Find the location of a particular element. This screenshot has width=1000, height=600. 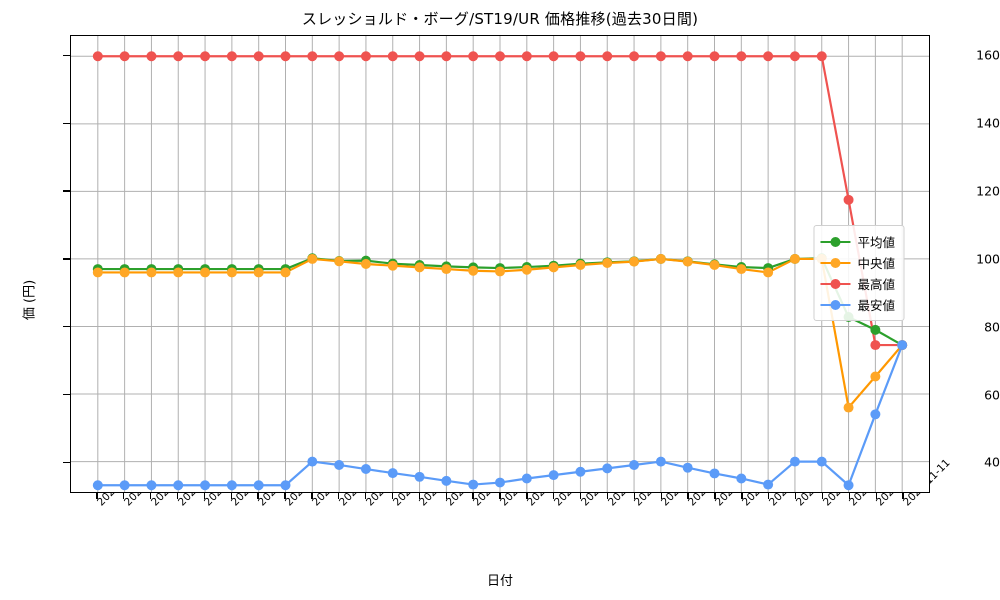

y-tick-label: 80 is located at coordinates (992, 327).